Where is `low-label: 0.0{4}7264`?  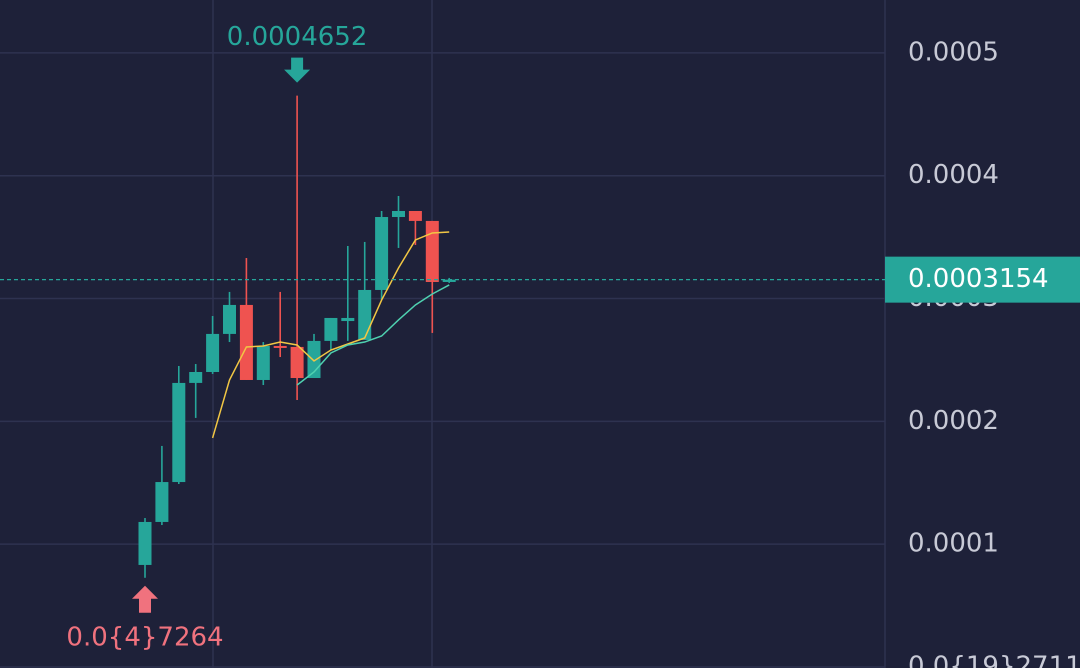
low-label: 0.0{4}7264 is located at coordinates (144, 637).